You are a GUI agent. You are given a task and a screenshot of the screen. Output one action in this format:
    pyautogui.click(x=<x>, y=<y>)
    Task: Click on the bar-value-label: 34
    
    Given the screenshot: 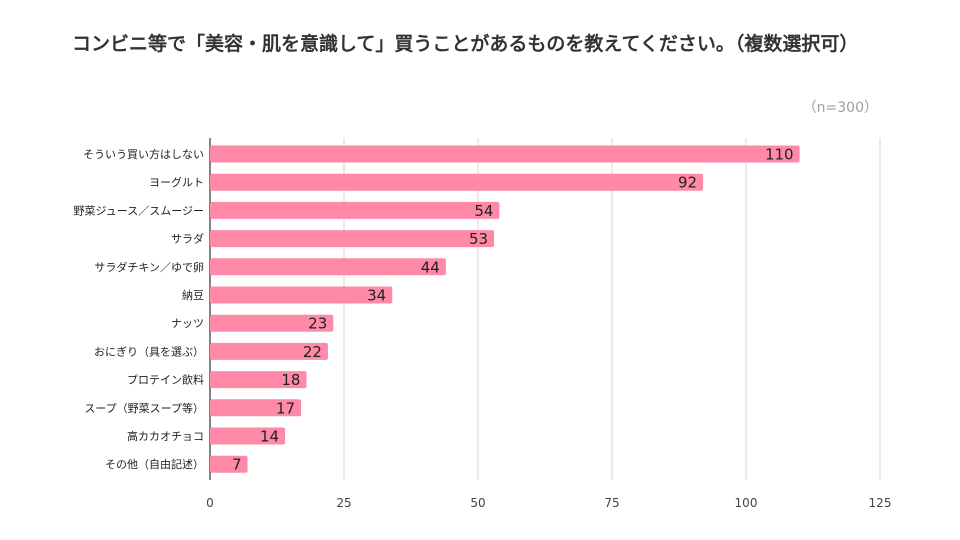 What is the action you would take?
    pyautogui.click(x=376, y=296)
    